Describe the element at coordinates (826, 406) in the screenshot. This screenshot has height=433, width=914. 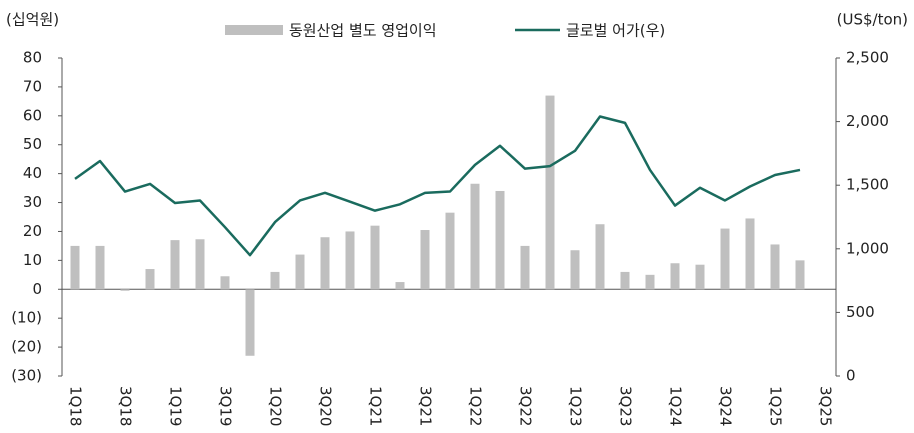
I see `x-tick-label: 3Q25` at that location.